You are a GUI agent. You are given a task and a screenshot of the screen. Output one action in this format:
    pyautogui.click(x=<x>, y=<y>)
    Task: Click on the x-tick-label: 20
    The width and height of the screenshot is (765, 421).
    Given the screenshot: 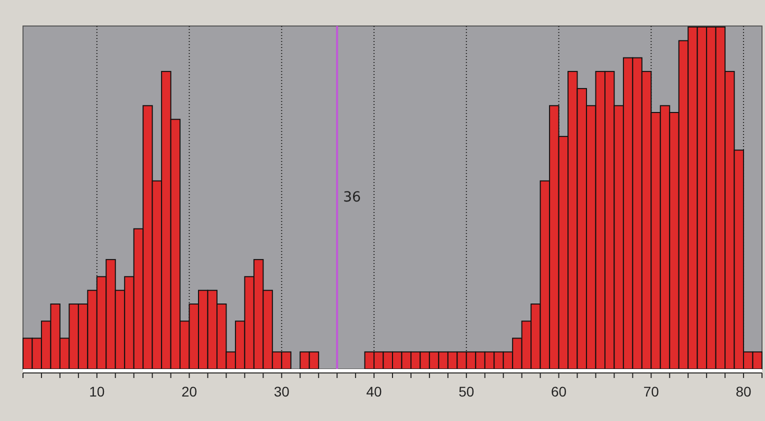 What is the action you would take?
    pyautogui.click(x=189, y=391)
    